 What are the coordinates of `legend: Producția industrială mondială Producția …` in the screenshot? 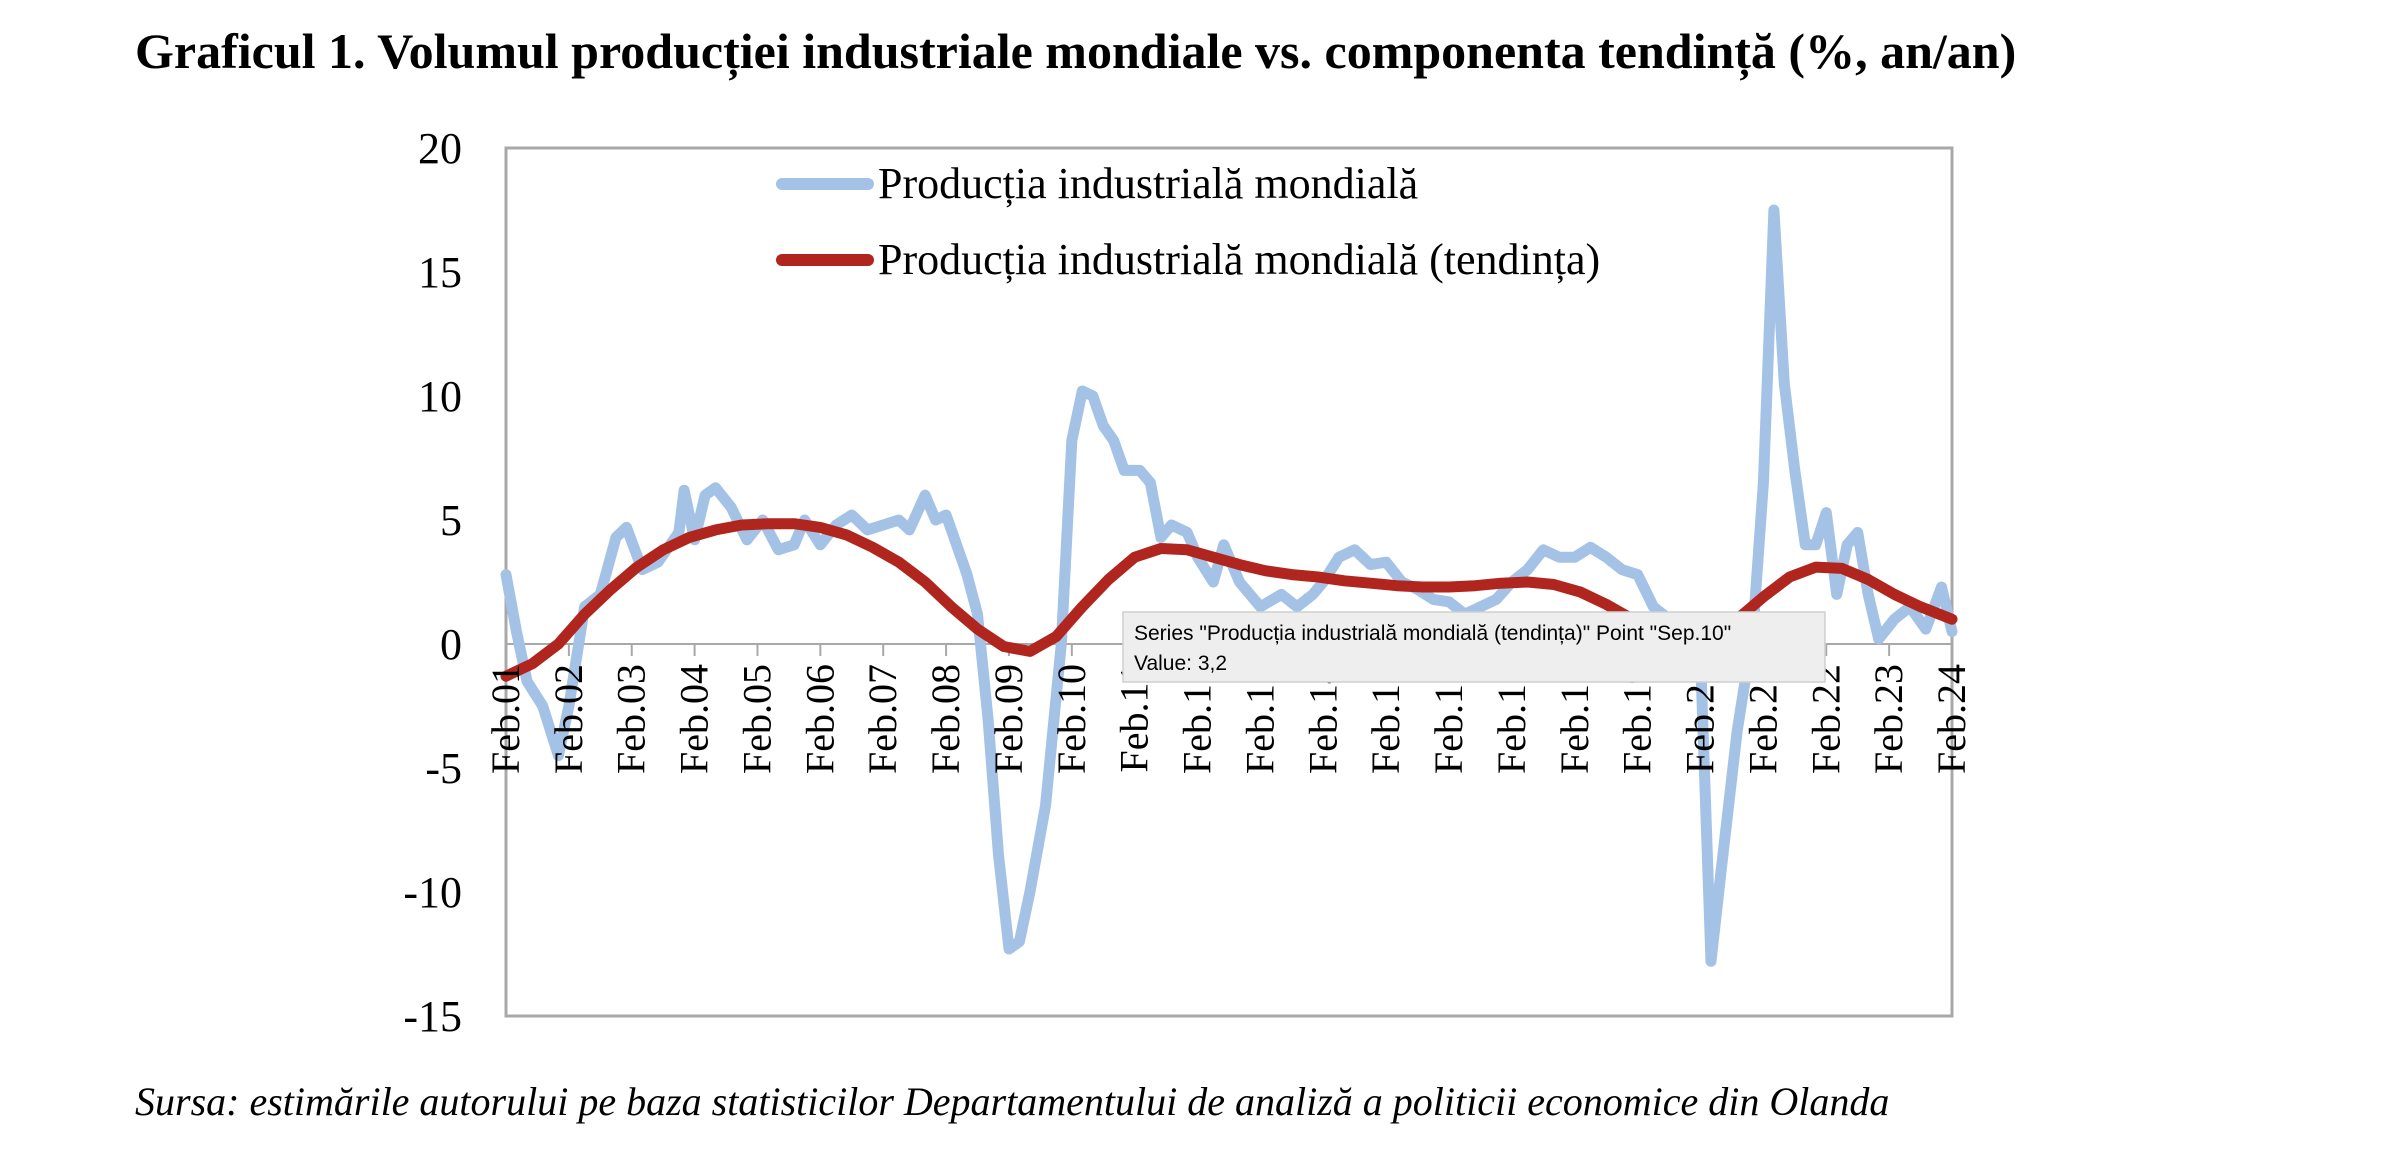 It's located at (1188, 221).